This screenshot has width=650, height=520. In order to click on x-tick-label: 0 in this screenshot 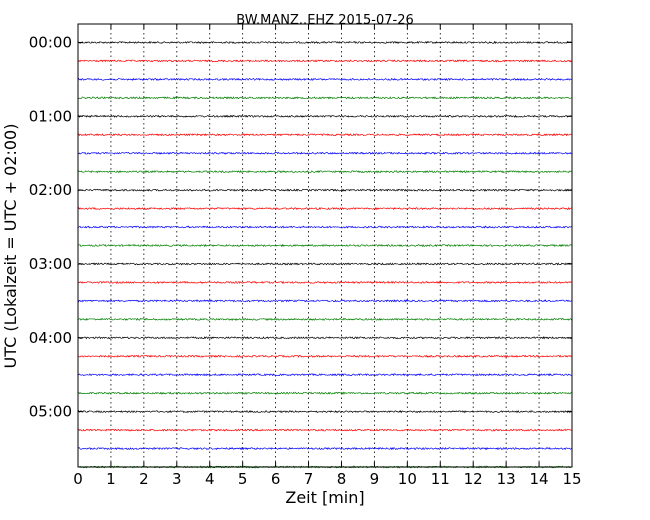, I will do `click(78, 479)`.